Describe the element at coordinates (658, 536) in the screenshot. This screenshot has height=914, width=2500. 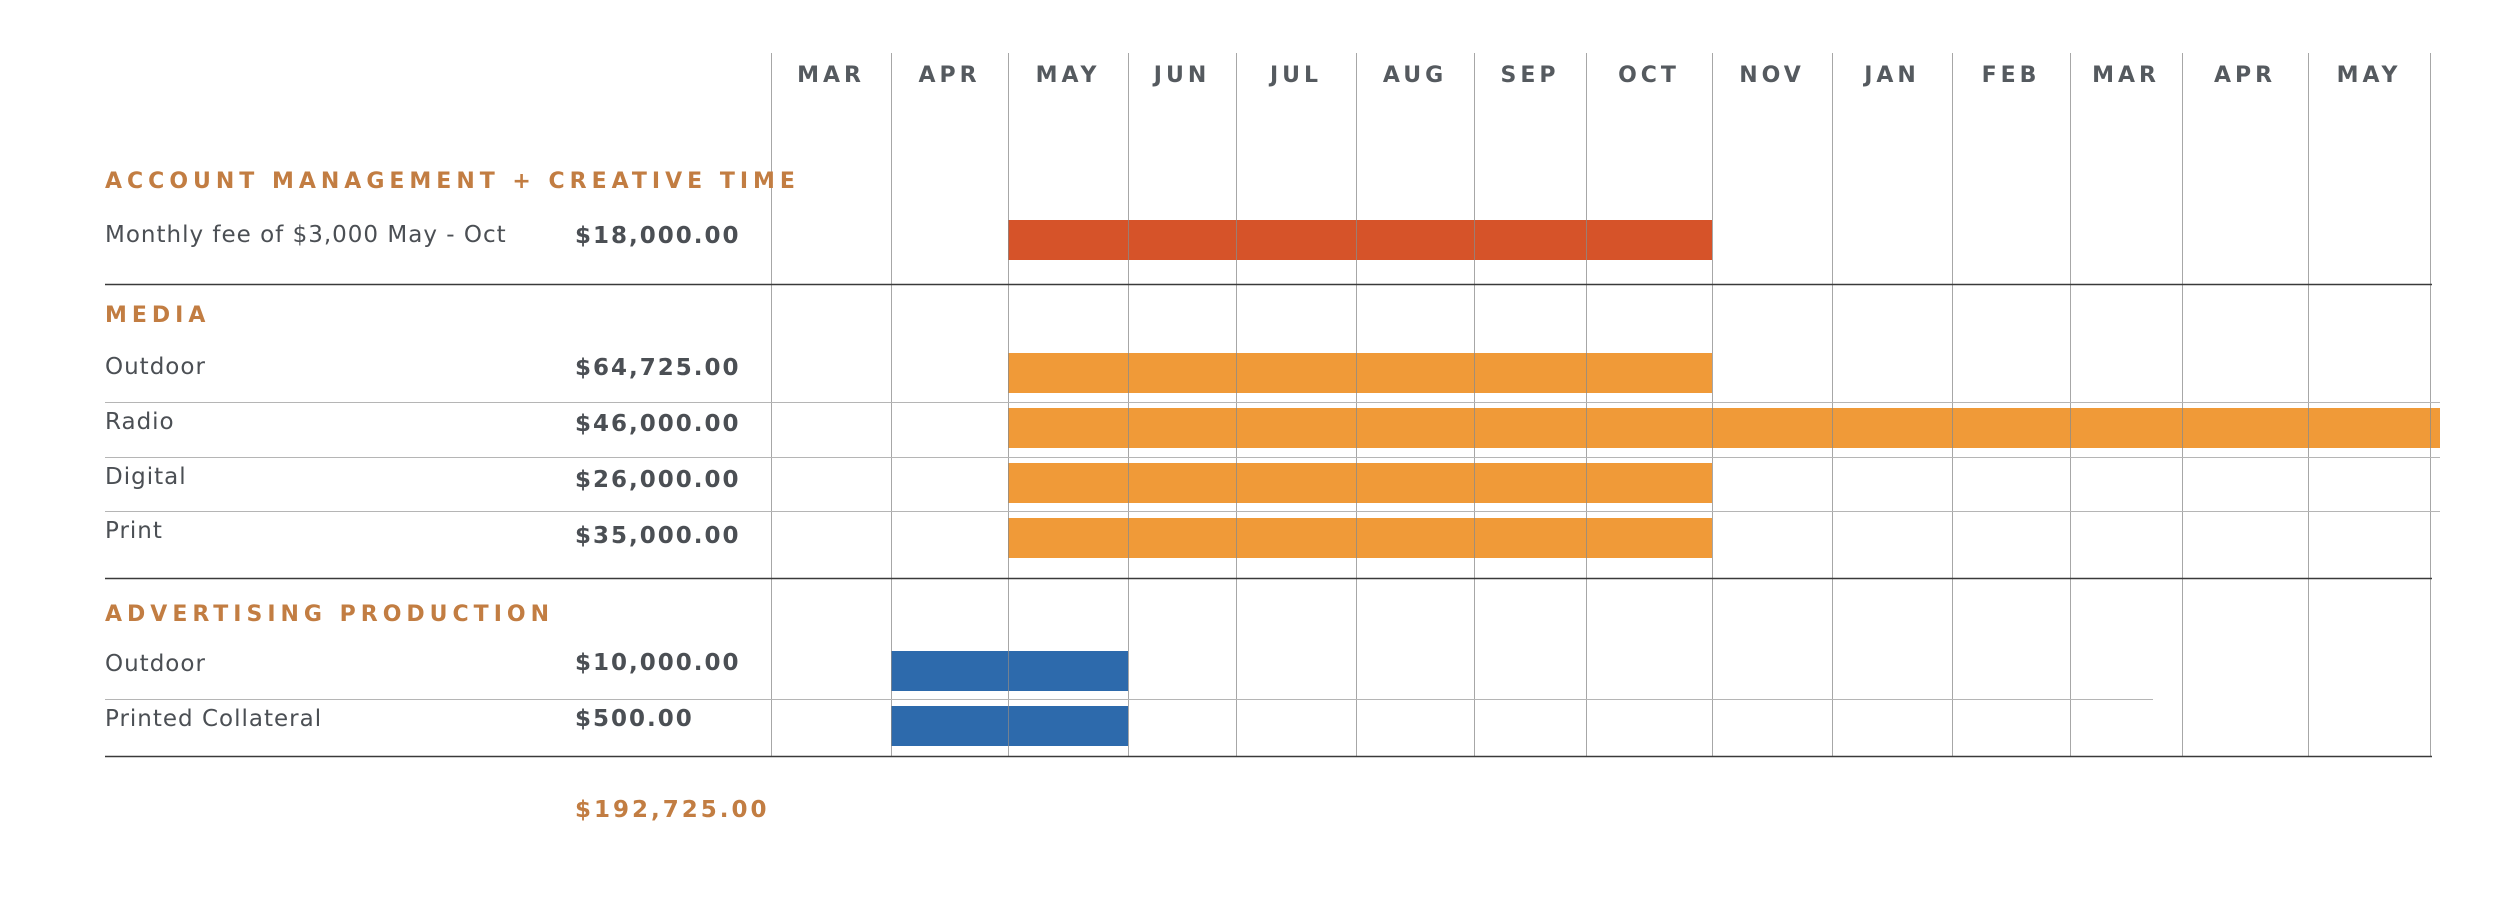
I see `row-amount: $35,000.00` at that location.